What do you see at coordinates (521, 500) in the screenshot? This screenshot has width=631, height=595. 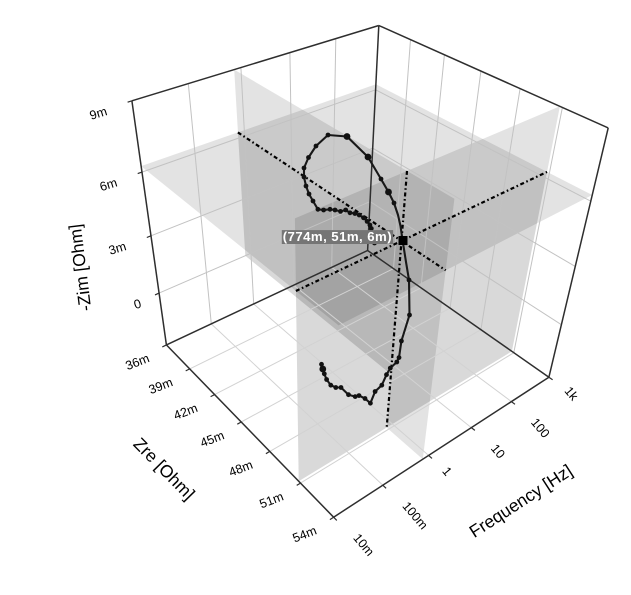 I see `svg-text: Frequency [Hz]` at bounding box center [521, 500].